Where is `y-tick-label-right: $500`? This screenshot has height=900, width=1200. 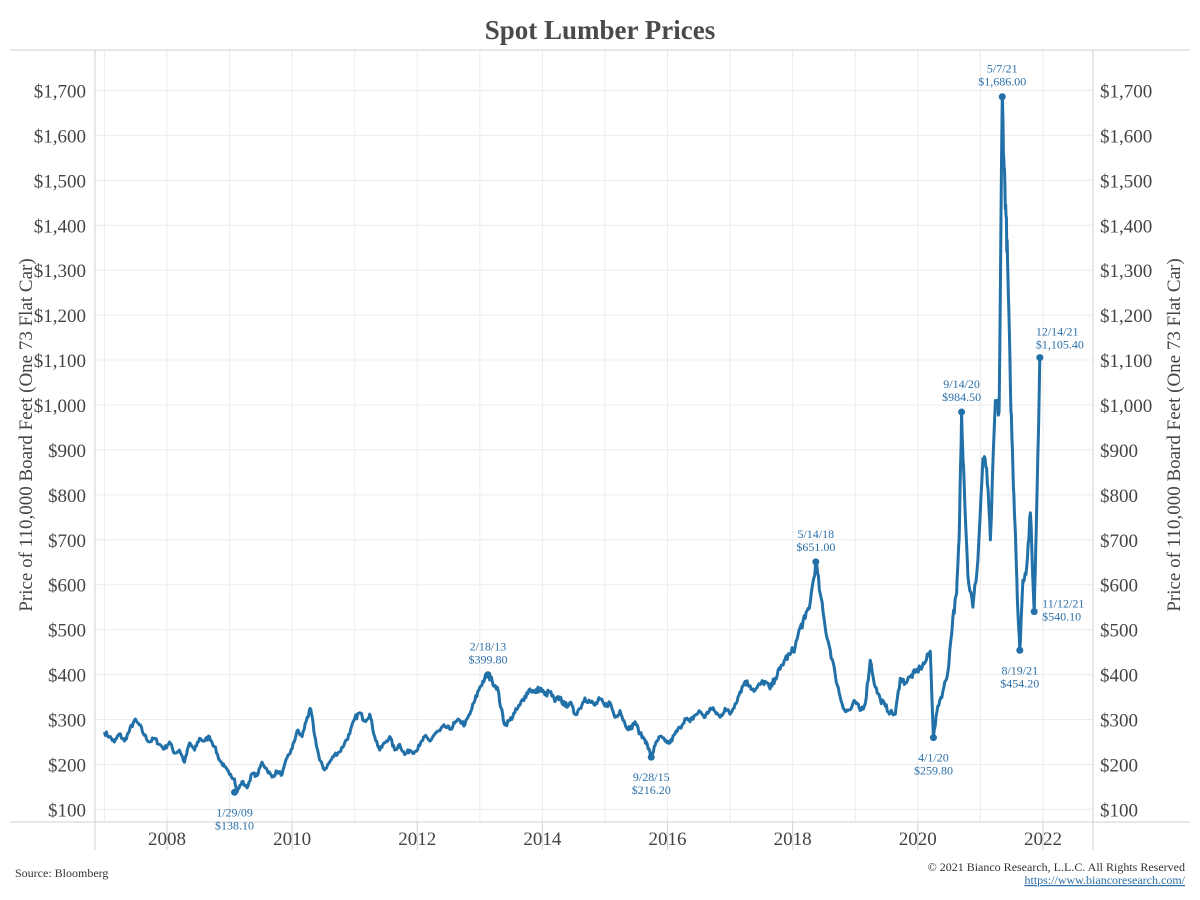
y-tick-label-right: $500 is located at coordinates (1119, 631).